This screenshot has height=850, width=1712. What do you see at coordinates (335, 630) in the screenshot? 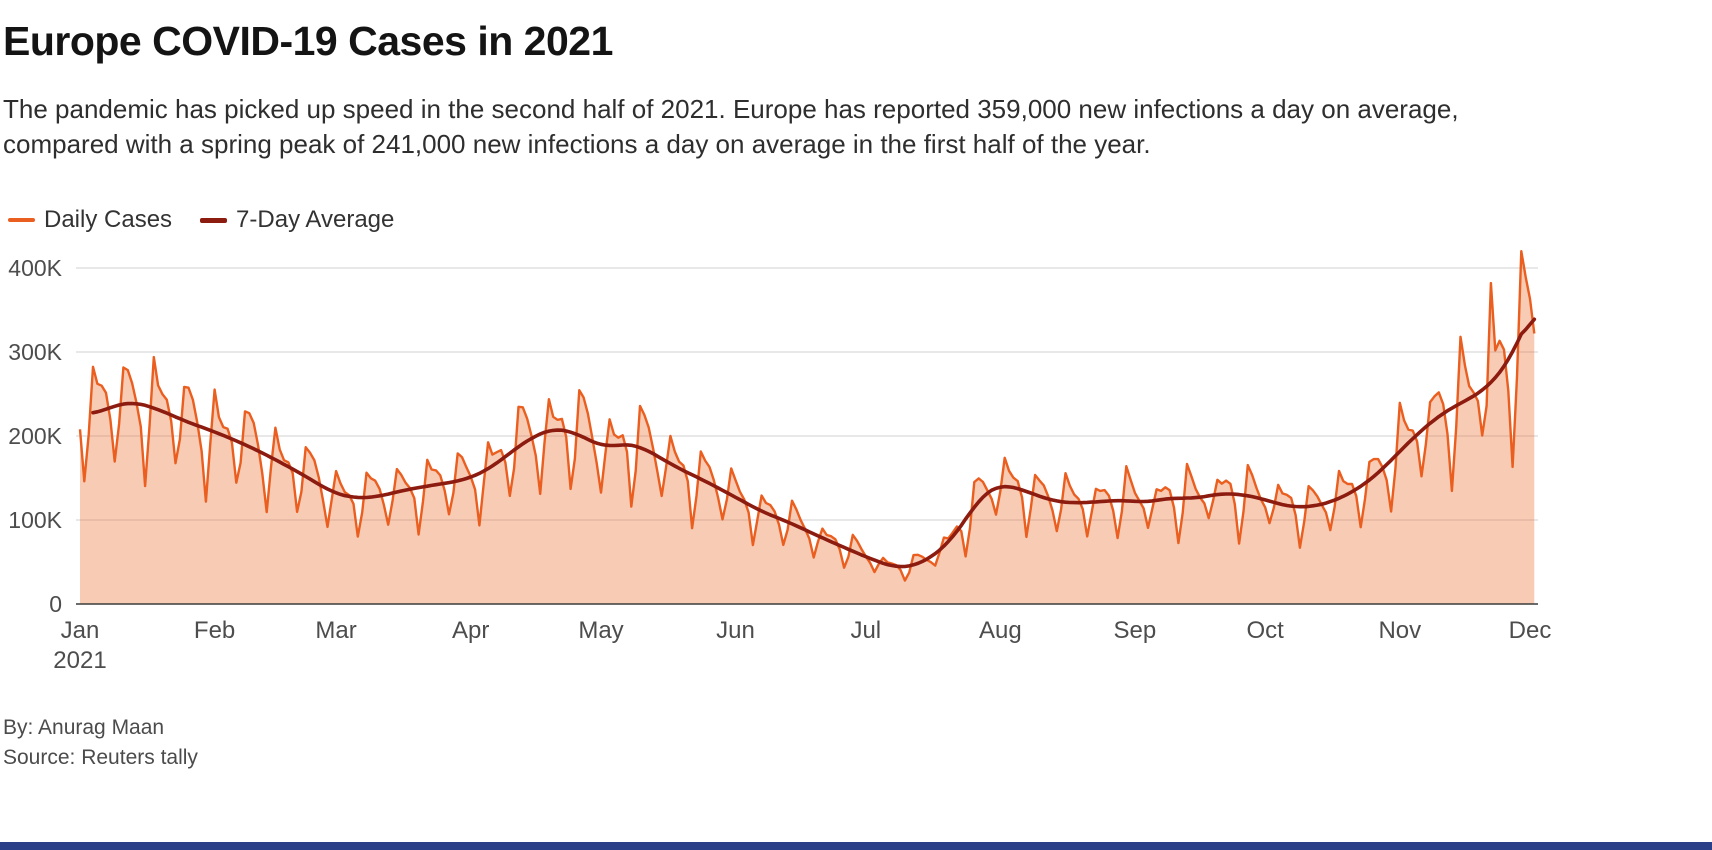
I see `x-axis-label-mar: Mar` at bounding box center [335, 630].